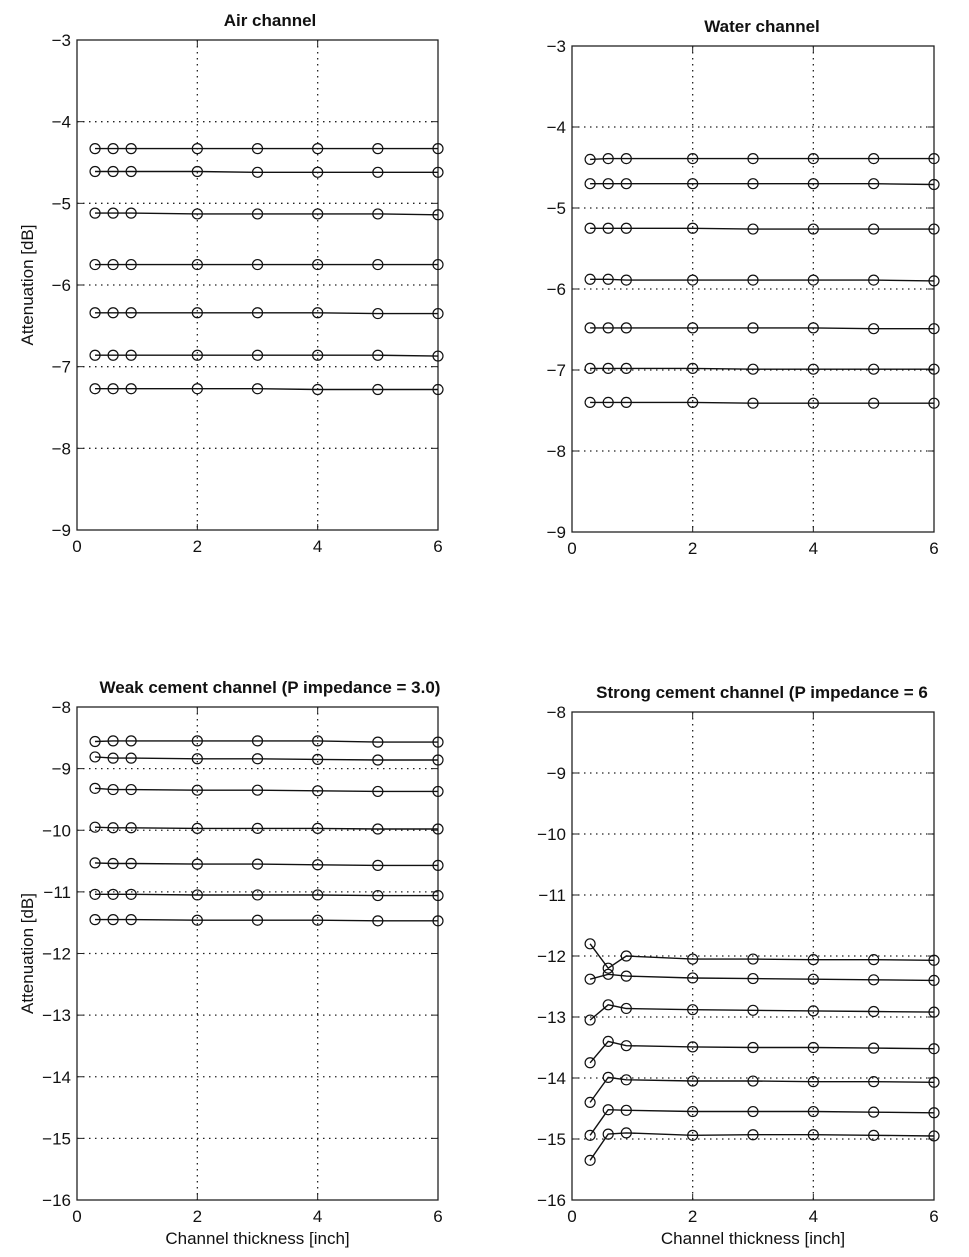 Image resolution: width=969 pixels, height=1257 pixels. I want to click on y-tick-label: −8, so click(556, 712).